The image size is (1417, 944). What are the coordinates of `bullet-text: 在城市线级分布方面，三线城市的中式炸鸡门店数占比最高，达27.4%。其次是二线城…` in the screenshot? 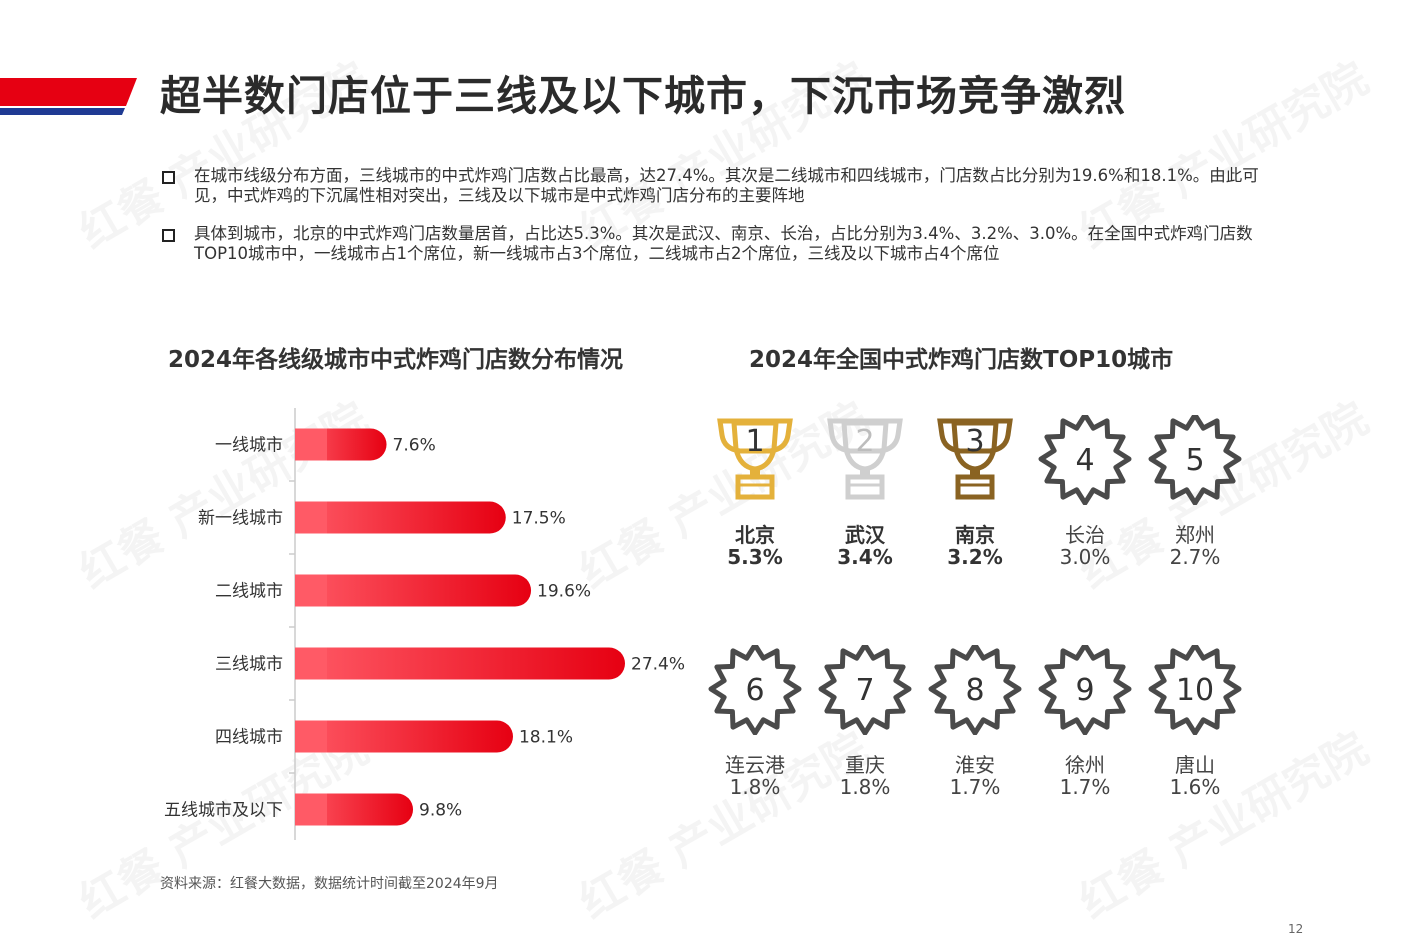 It's located at (726, 185).